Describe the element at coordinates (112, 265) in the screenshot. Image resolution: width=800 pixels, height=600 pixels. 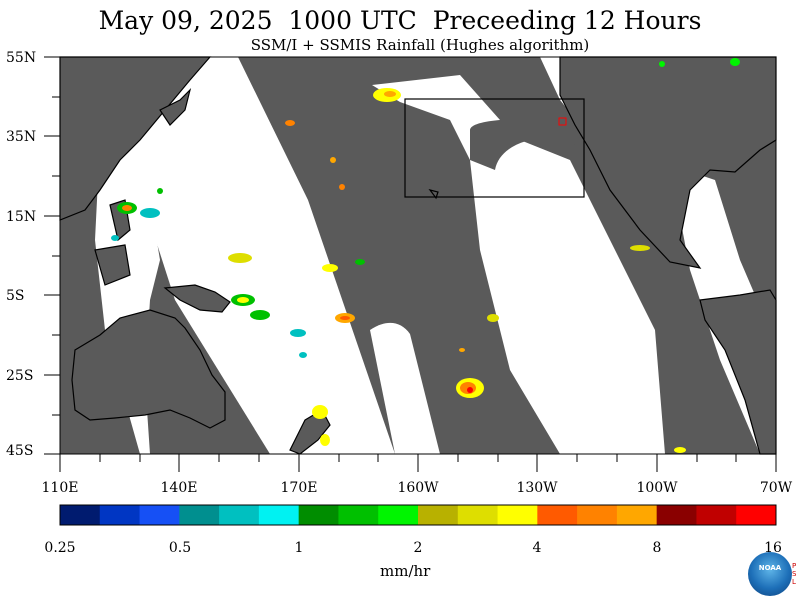
I see `borneo` at that location.